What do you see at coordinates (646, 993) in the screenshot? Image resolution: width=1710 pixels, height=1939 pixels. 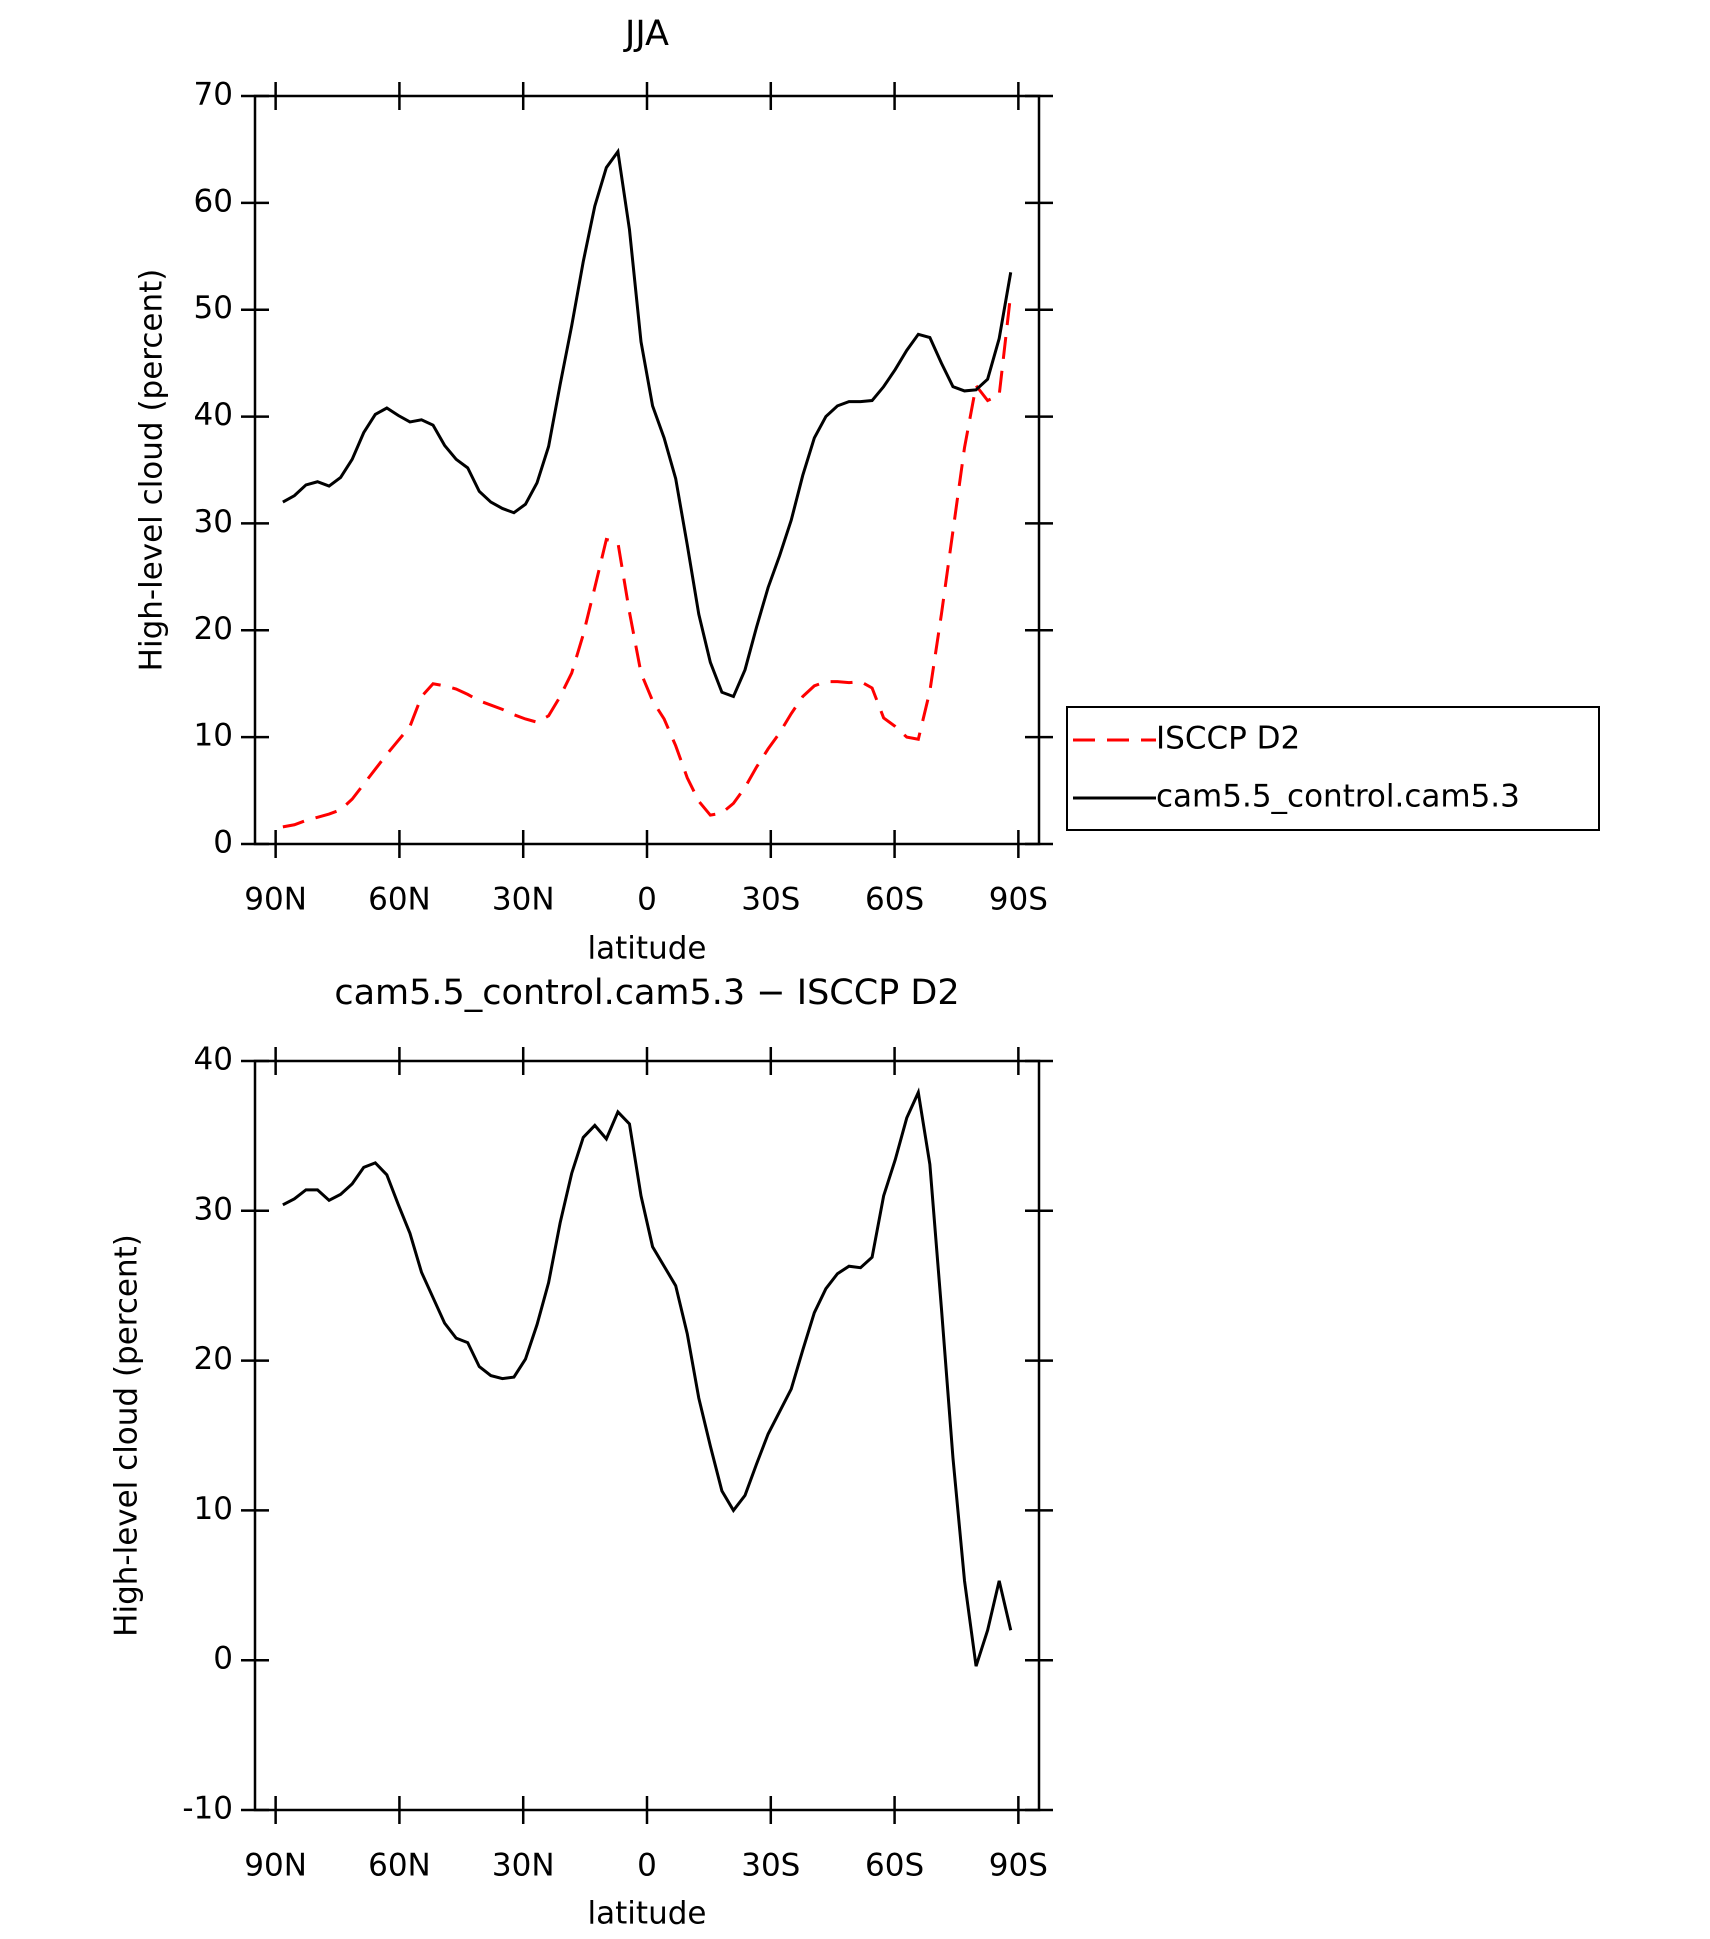 I see `chart-title: cam5.5_control.cam5.3 − ISCCP D2` at bounding box center [646, 993].